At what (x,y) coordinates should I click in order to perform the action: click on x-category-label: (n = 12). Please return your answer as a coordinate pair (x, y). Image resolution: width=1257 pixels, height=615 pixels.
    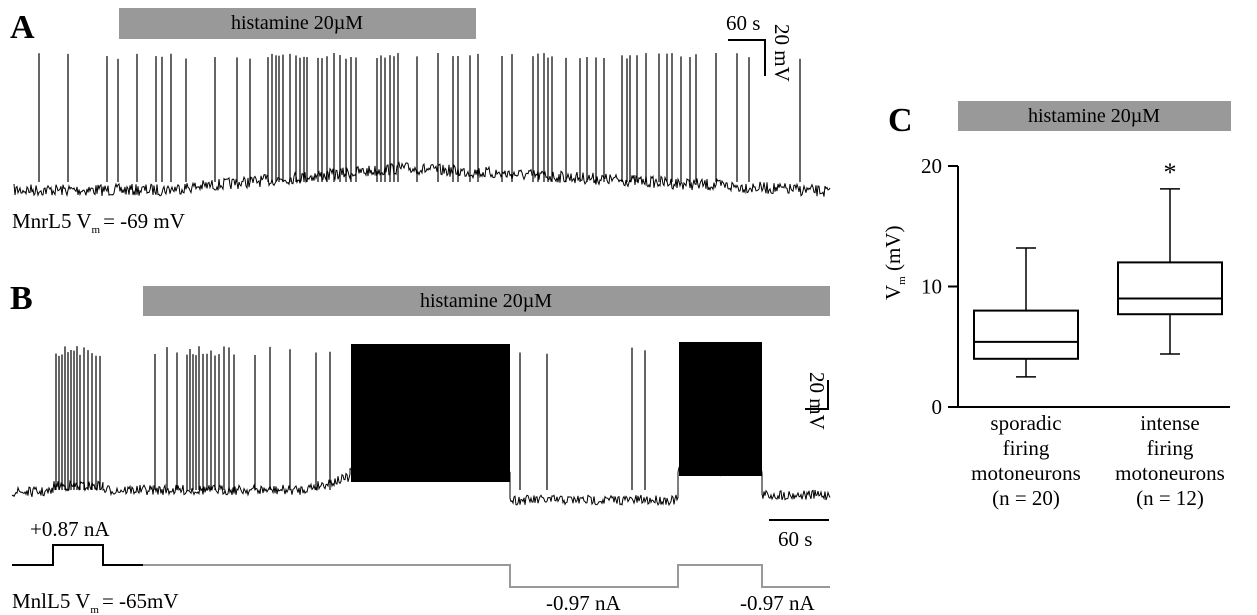
    Looking at the image, I should click on (1170, 498).